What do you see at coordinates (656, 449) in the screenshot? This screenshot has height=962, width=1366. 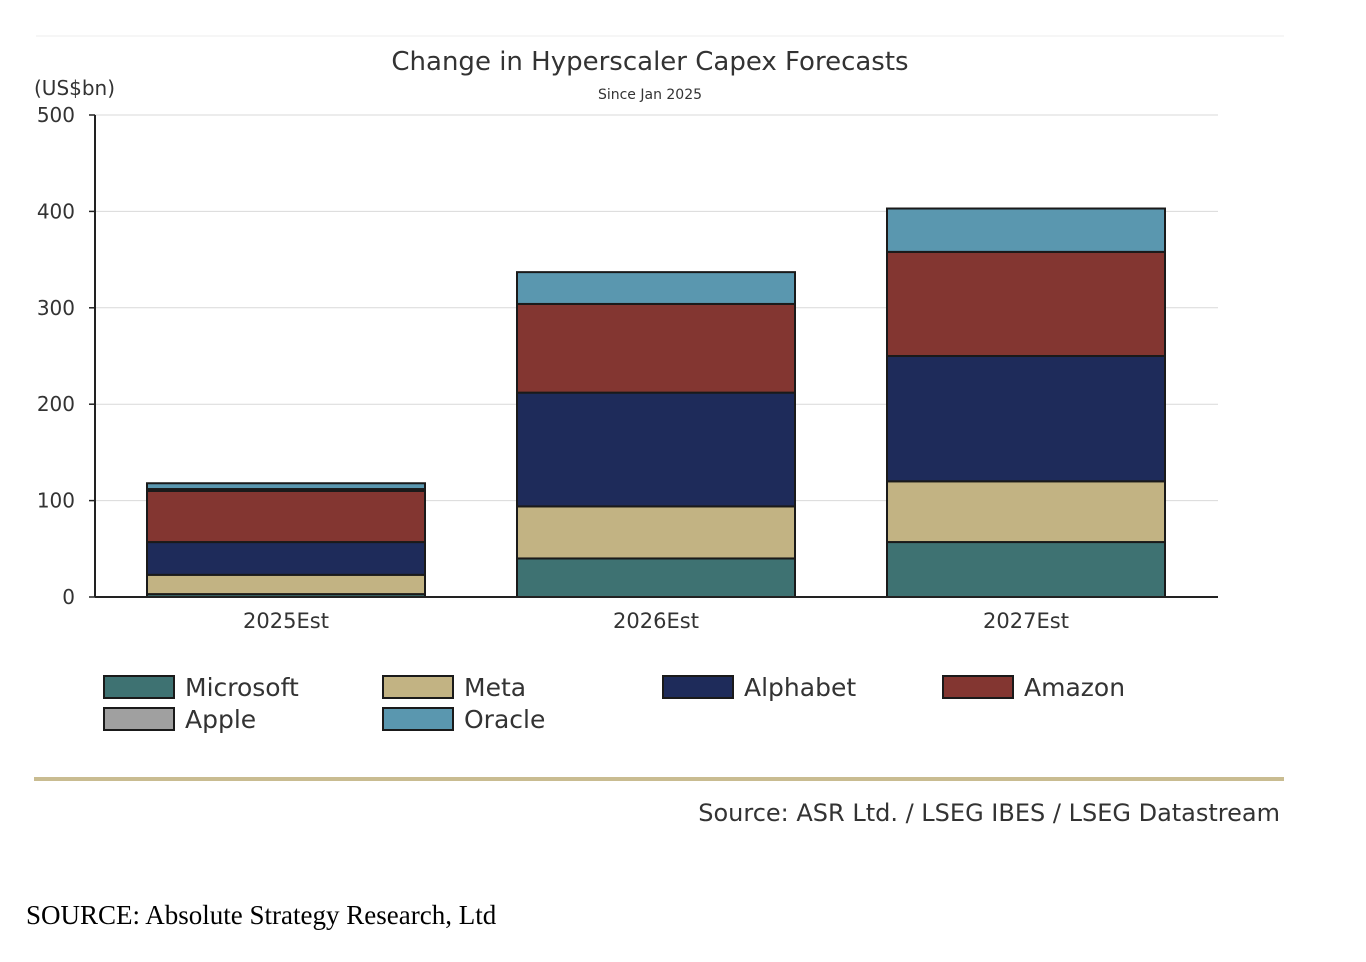 I see `bar-segment-alphabet-2026est` at bounding box center [656, 449].